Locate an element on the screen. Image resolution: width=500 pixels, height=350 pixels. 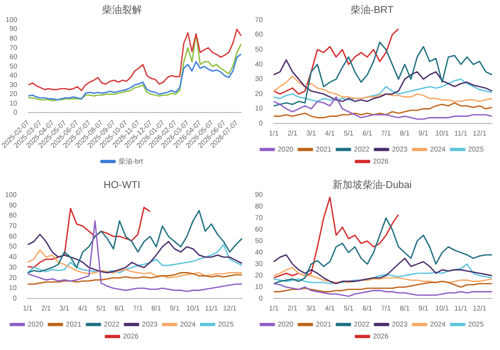
chart-title: 柴油-BRT is located at coordinates (372, 10).